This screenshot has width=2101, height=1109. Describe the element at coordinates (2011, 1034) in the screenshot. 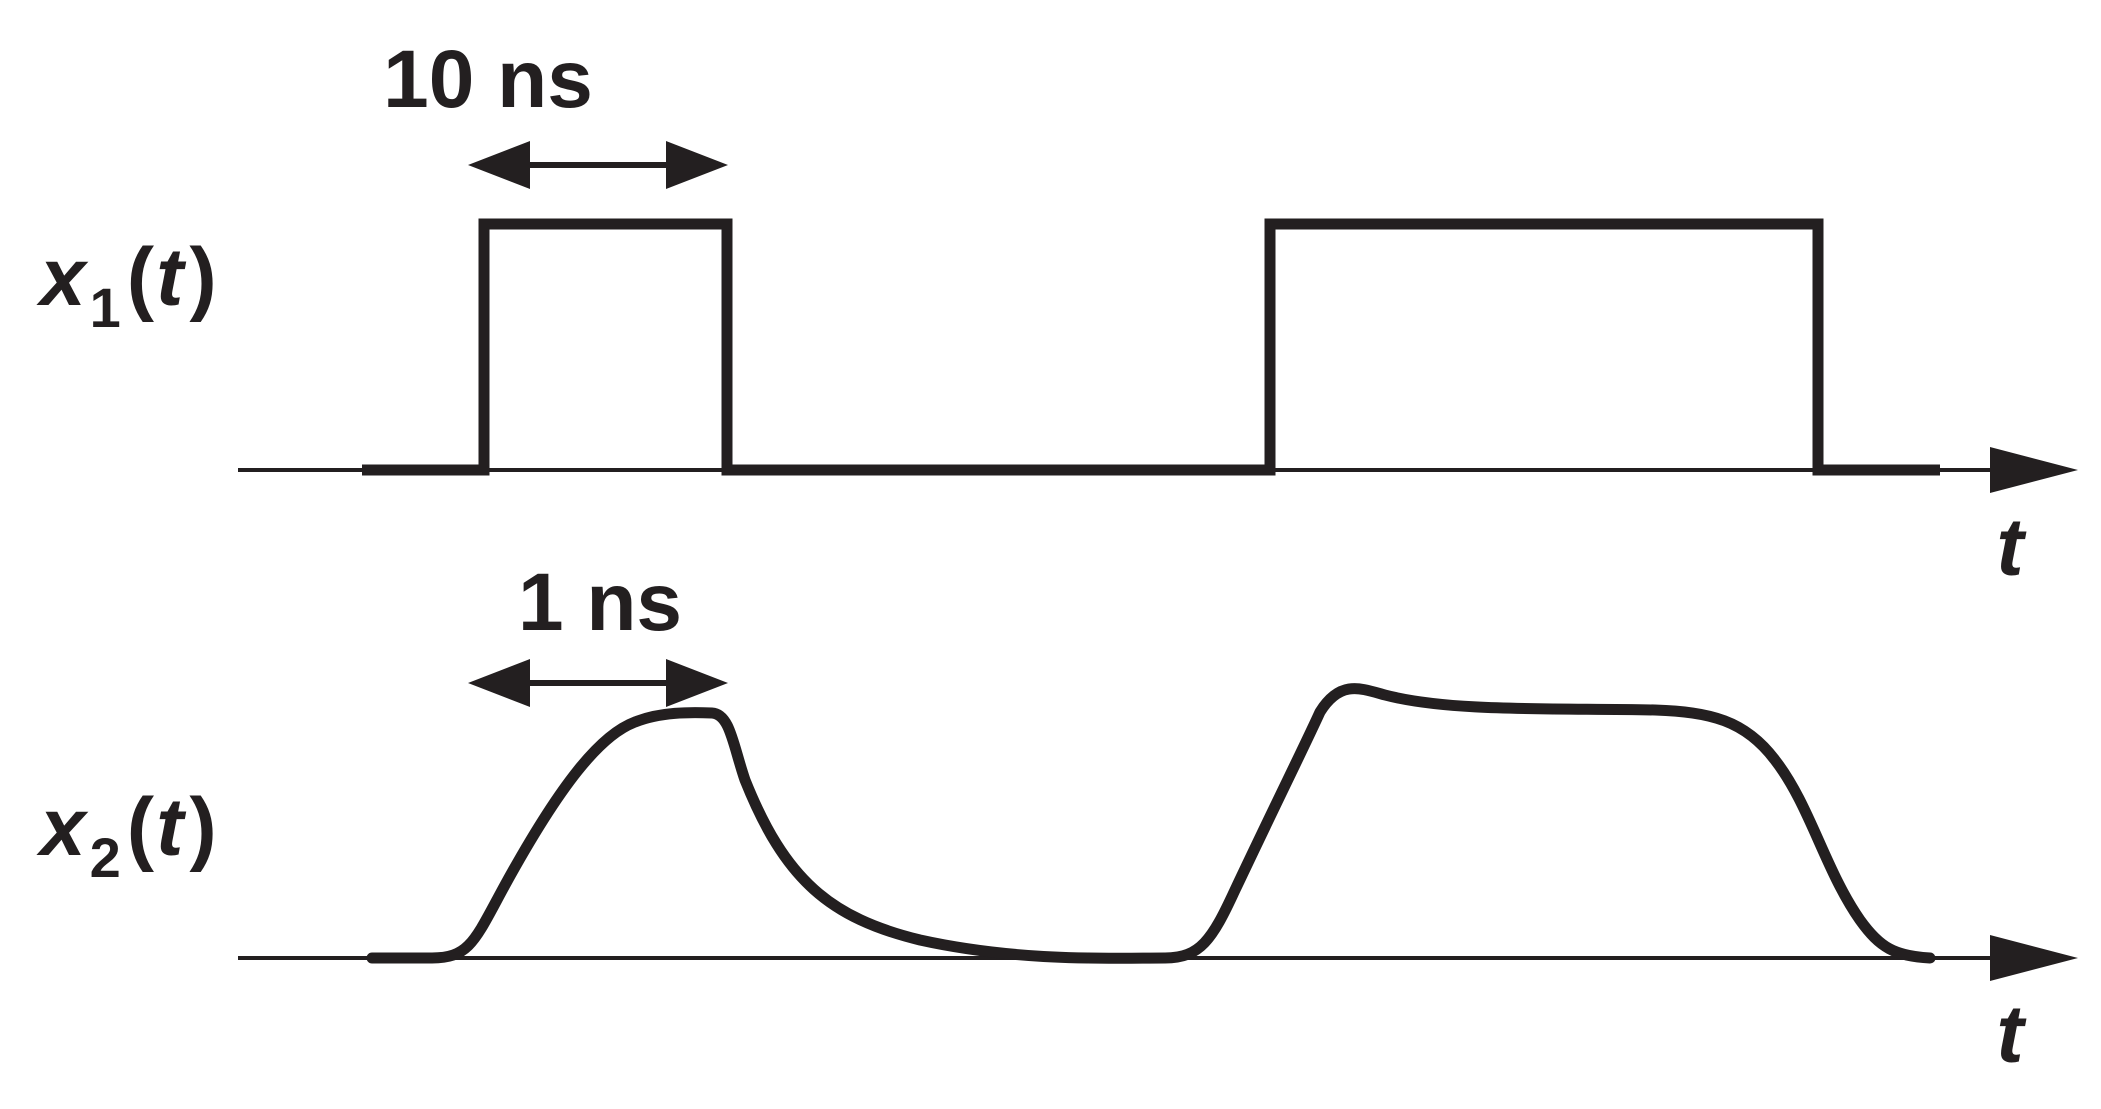

I see `bottom-axis-label: t` at that location.